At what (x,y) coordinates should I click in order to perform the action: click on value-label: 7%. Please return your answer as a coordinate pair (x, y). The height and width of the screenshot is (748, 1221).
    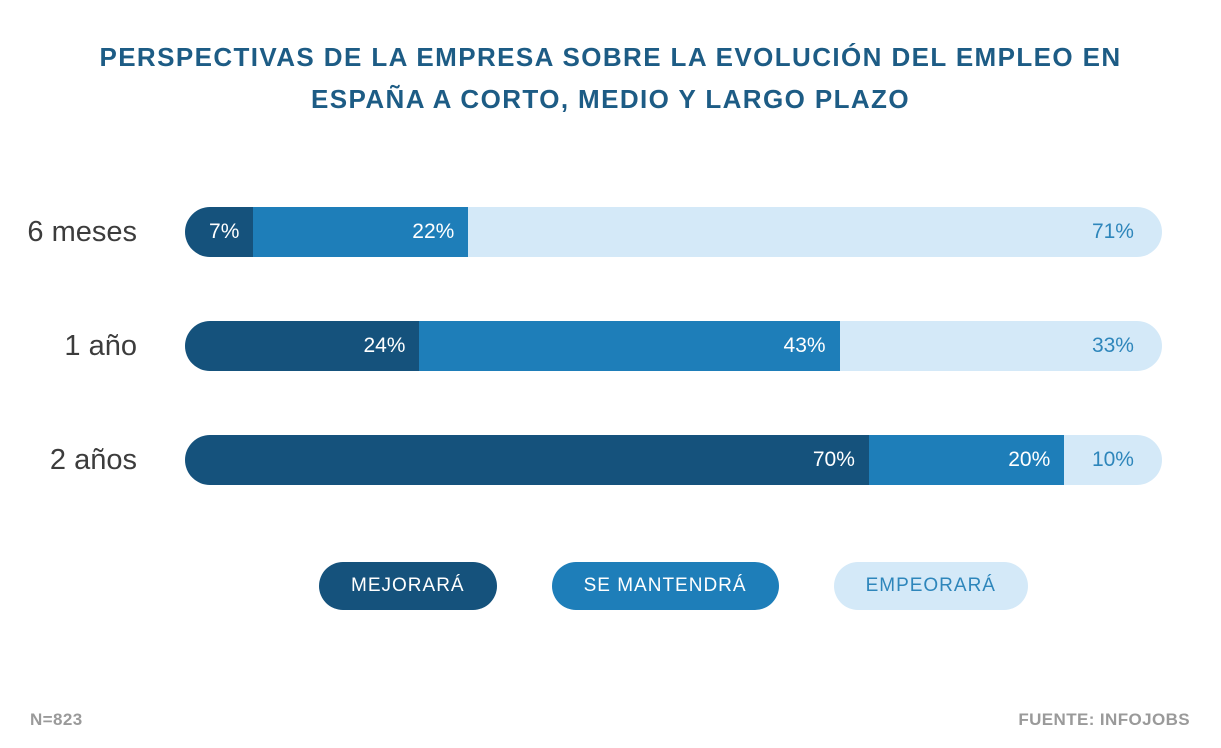
    Looking at the image, I should click on (224, 231).